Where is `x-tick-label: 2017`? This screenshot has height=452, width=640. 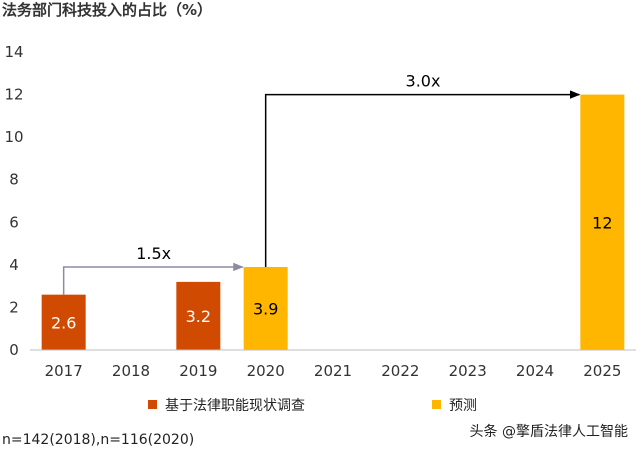
x-tick-label: 2017 is located at coordinates (64, 371).